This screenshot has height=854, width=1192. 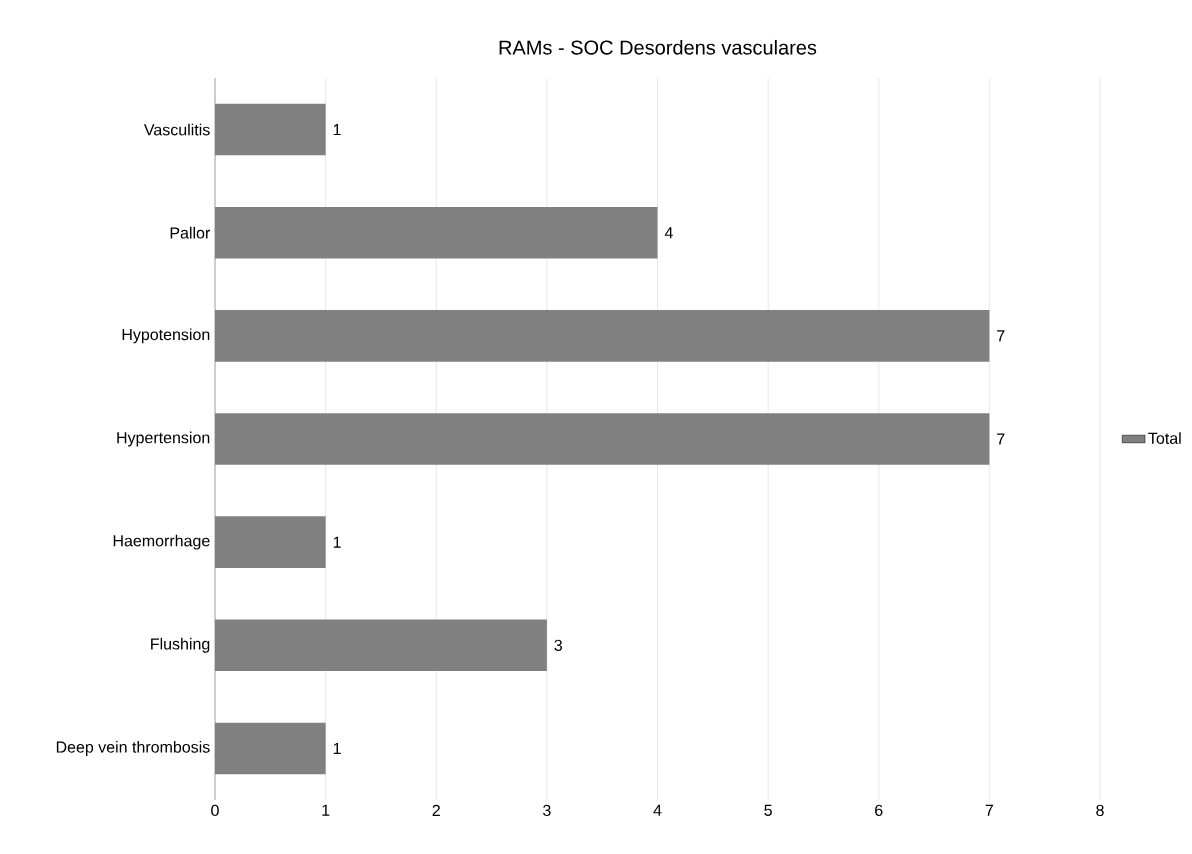 What do you see at coordinates (558, 645) in the screenshot?
I see `data-label: 3` at bounding box center [558, 645].